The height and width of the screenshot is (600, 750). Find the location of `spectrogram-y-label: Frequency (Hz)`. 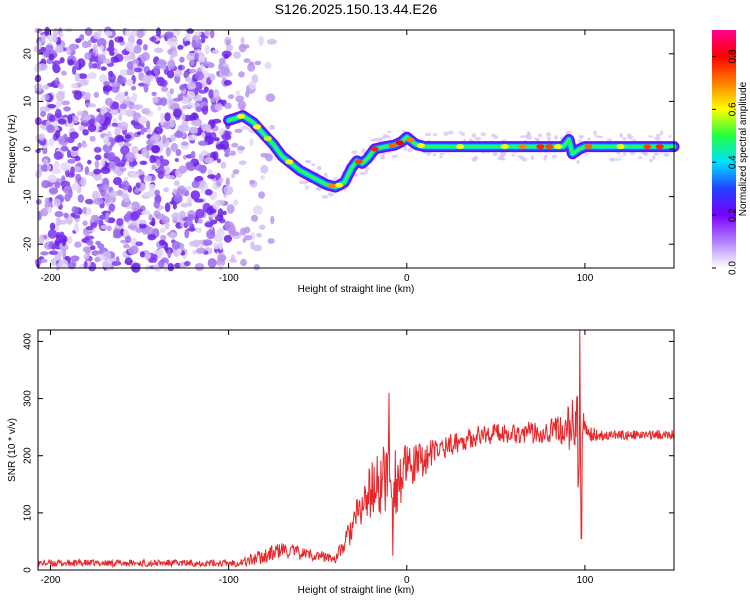

spectrogram-y-label: Frequency (Hz) is located at coordinates (12, 149).